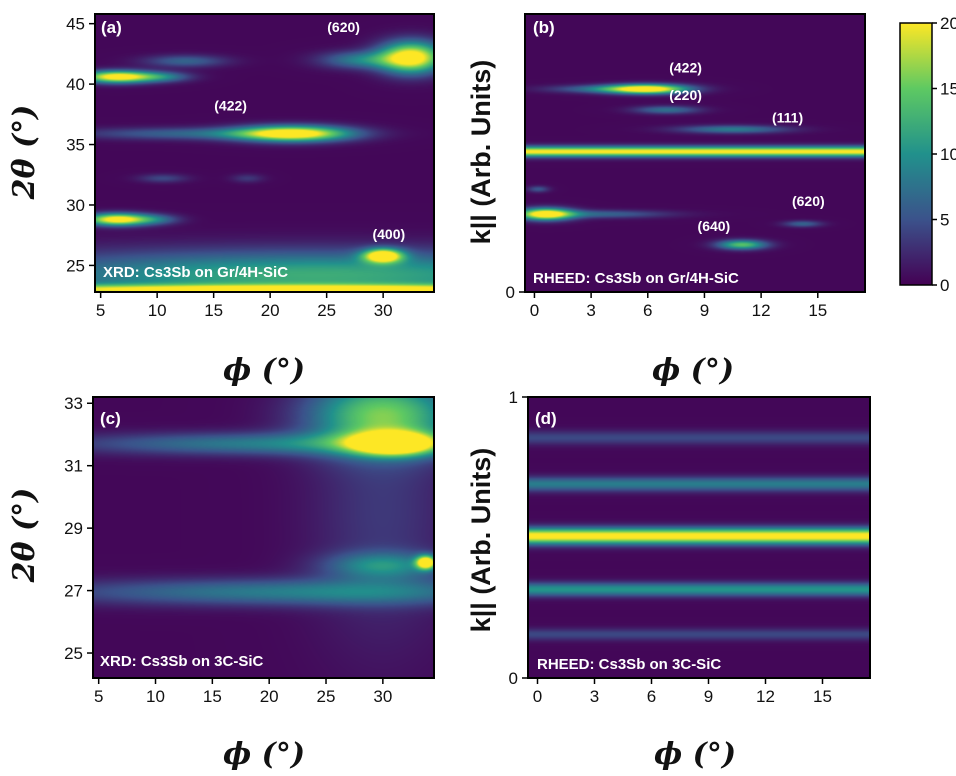  What do you see at coordinates (948, 89) in the screenshot?
I see `colorbar-tick-label: 15` at bounding box center [948, 89].